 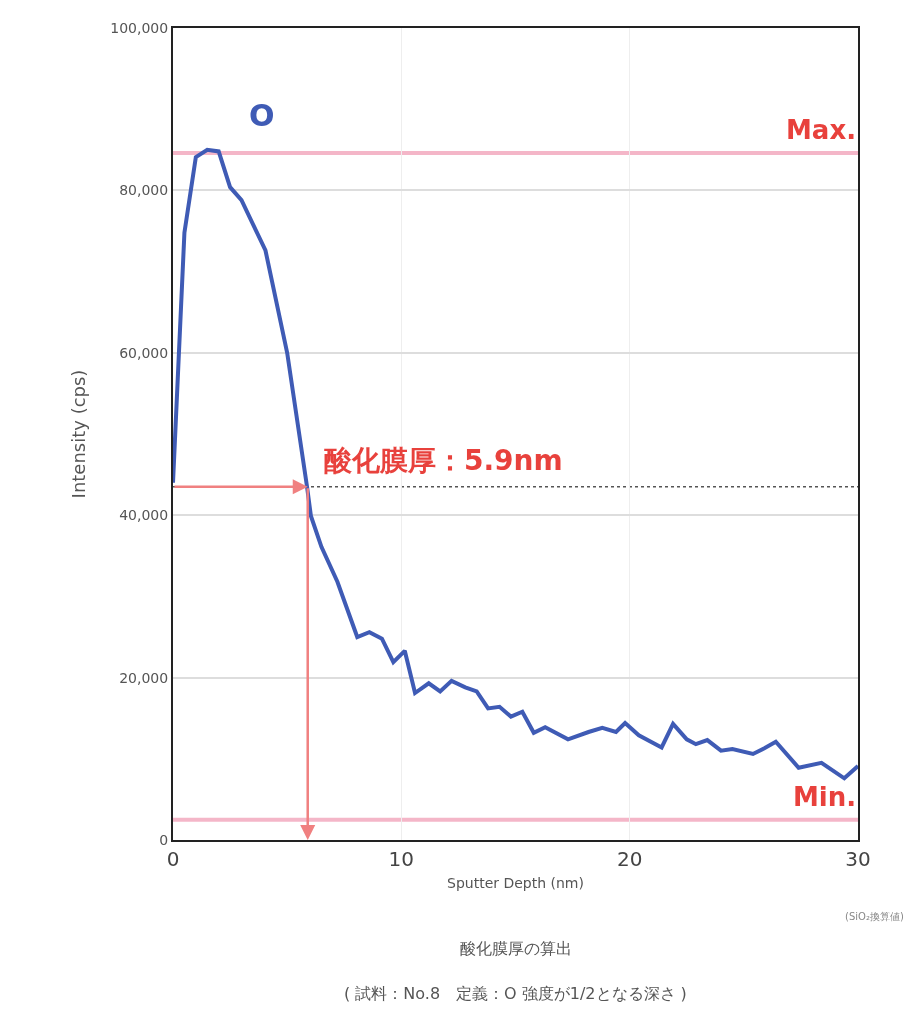 What do you see at coordinates (515, 993) in the screenshot?
I see `text: ( 試料：No.8 定義：O 強度が1/2となる深さ )` at bounding box center [515, 993].